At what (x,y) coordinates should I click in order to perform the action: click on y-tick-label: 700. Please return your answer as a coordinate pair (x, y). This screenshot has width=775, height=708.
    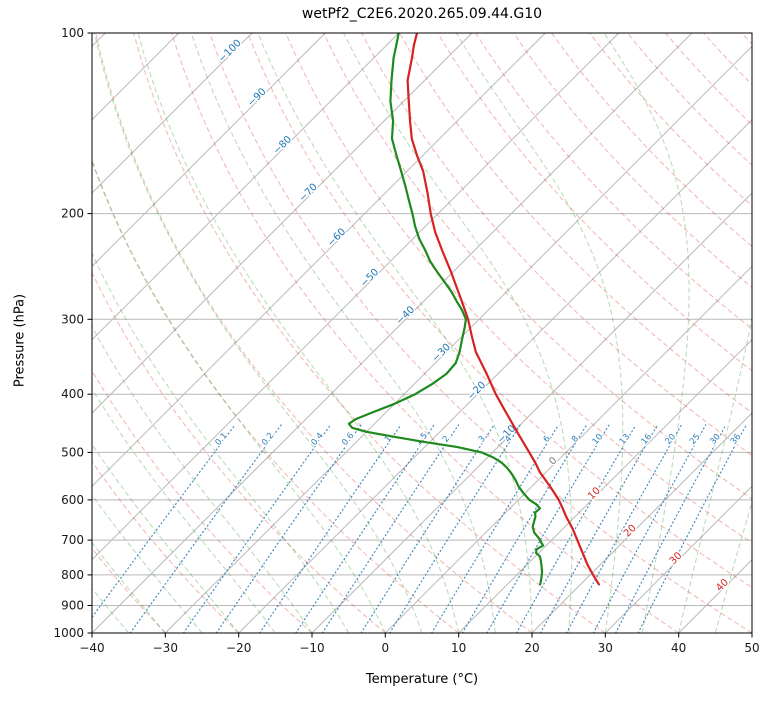
    Looking at the image, I should click on (72, 540).